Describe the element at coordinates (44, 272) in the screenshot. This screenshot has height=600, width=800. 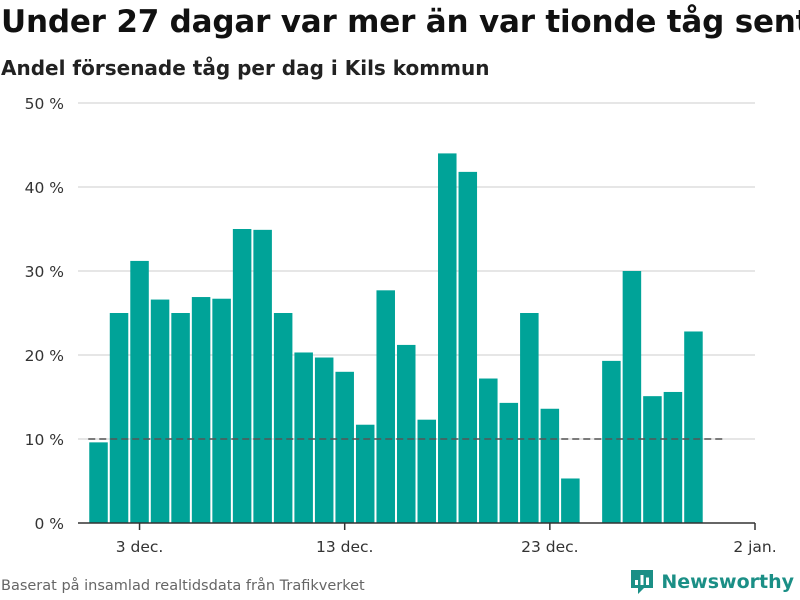
I see `y-tick-label: 30 %` at that location.